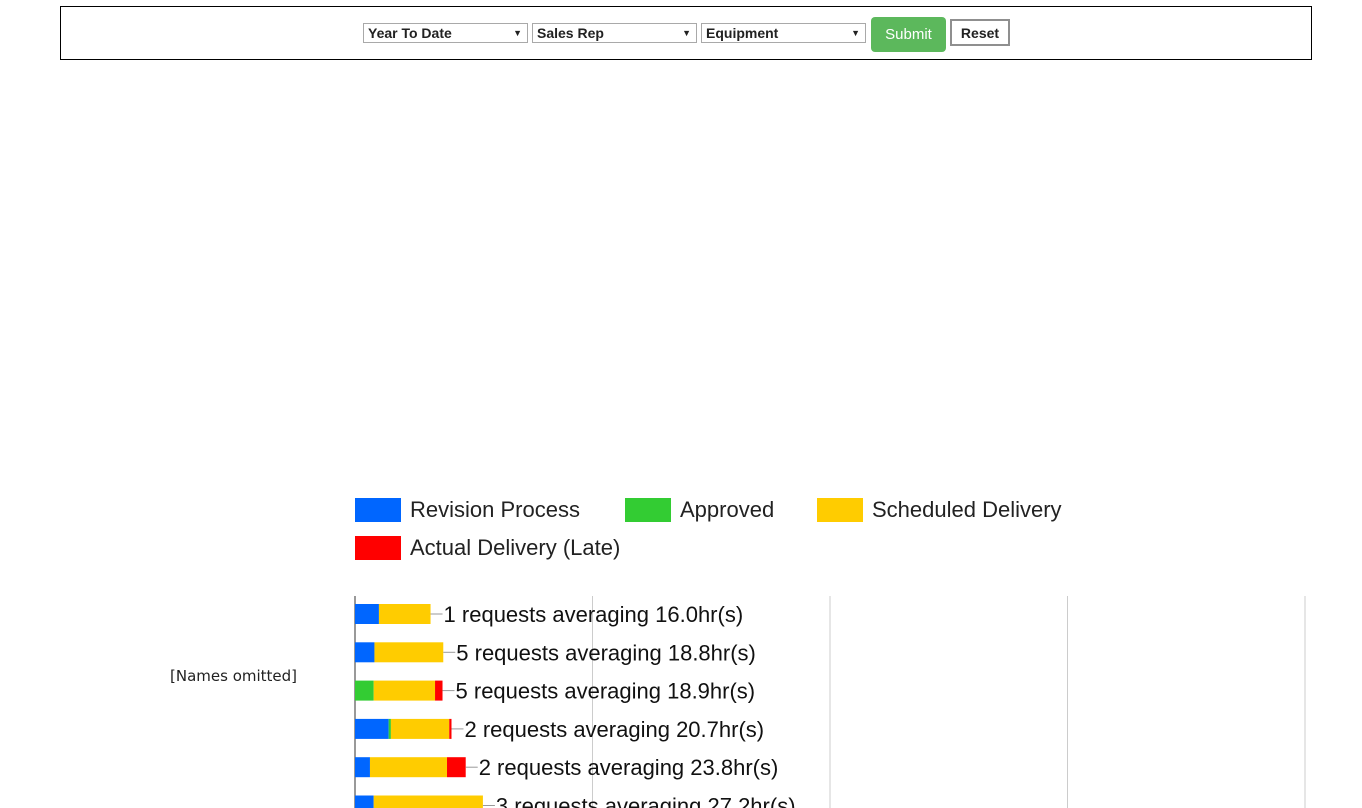  What do you see at coordinates (629, 767) in the screenshot?
I see `bar-data-label: 2 requests averaging 23.8hr(s)` at bounding box center [629, 767].